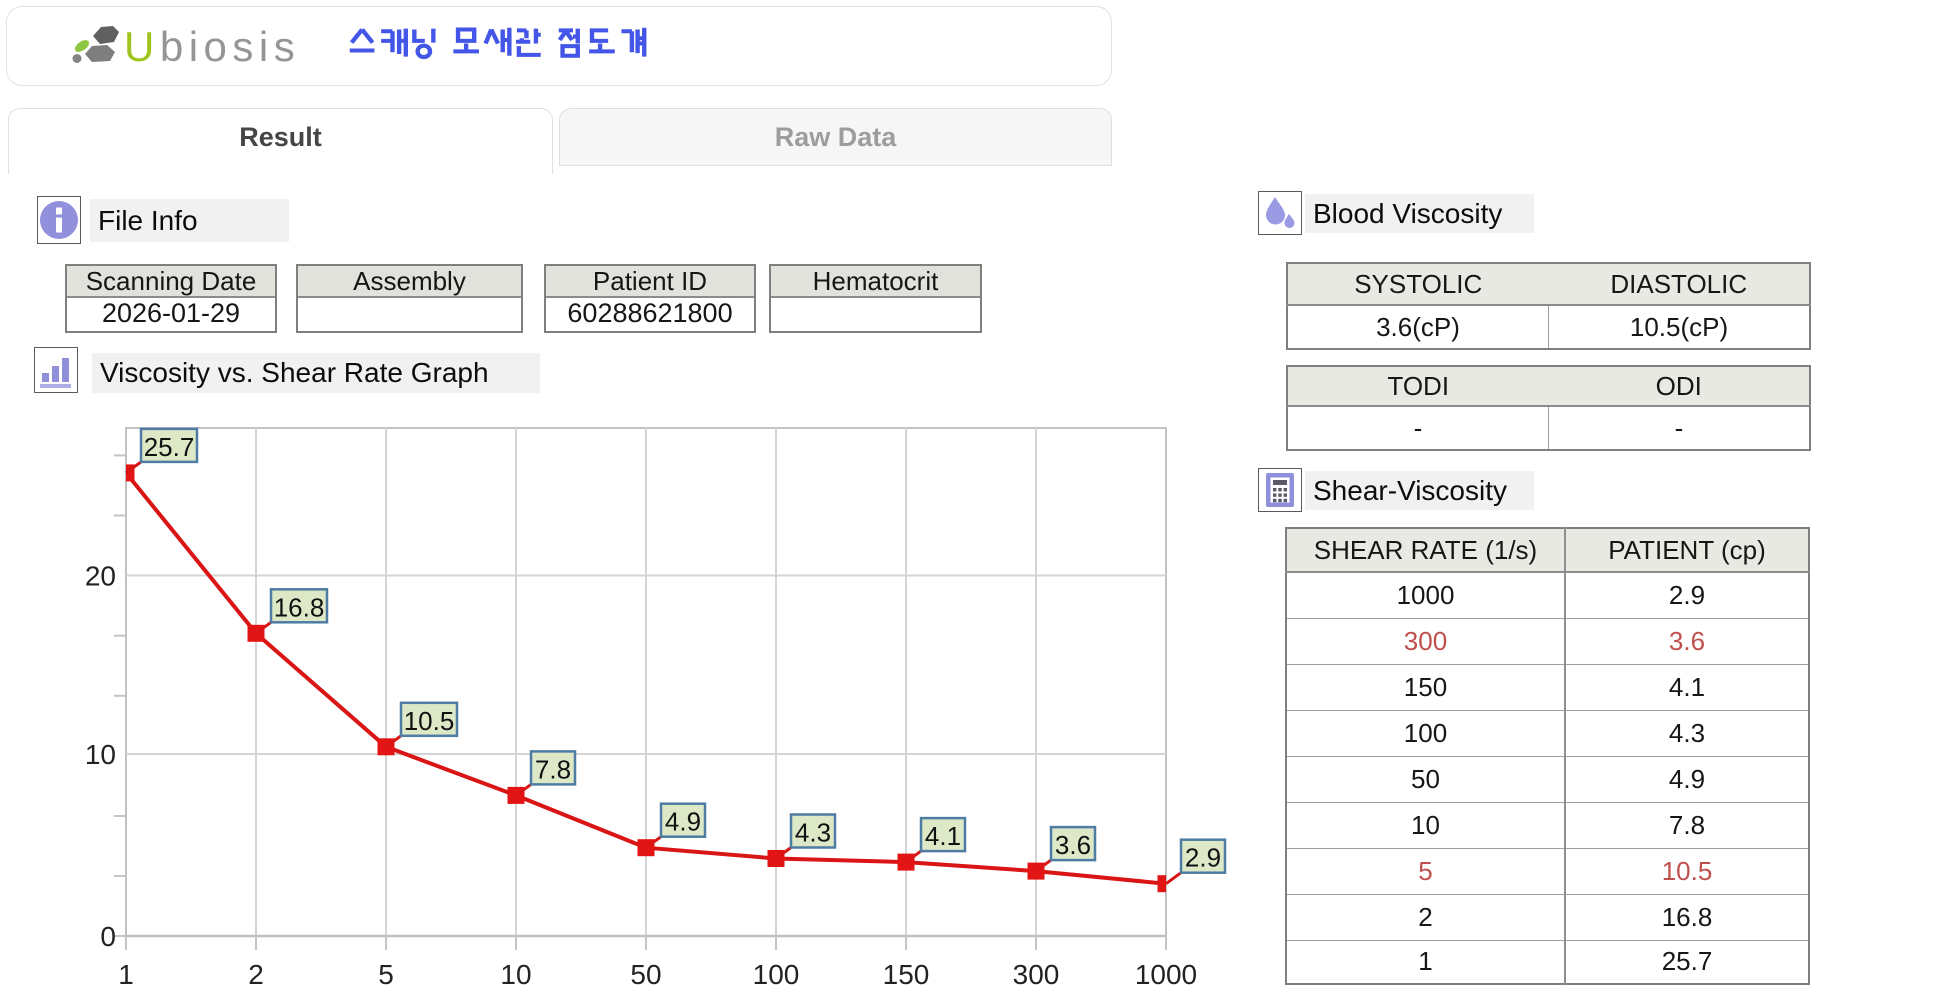 The width and height of the screenshot is (1943, 995). What do you see at coordinates (1203, 858) in the screenshot?
I see `svg-text: 2.9` at bounding box center [1203, 858].